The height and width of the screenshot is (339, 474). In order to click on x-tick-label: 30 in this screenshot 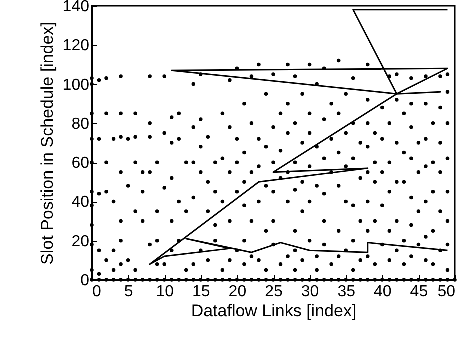, I will do `click(310, 292)`.